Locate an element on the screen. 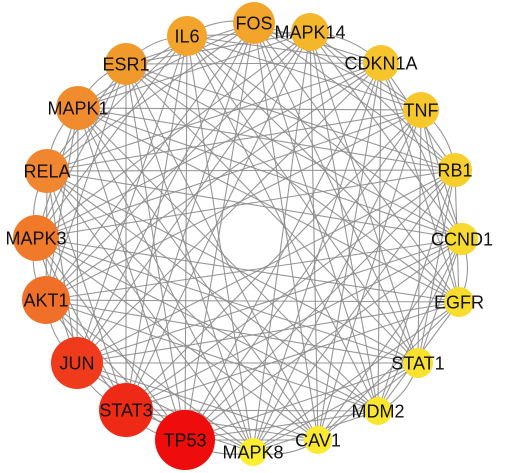 The height and width of the screenshot is (473, 505). edge-egfr-akt1 is located at coordinates (252, 301).